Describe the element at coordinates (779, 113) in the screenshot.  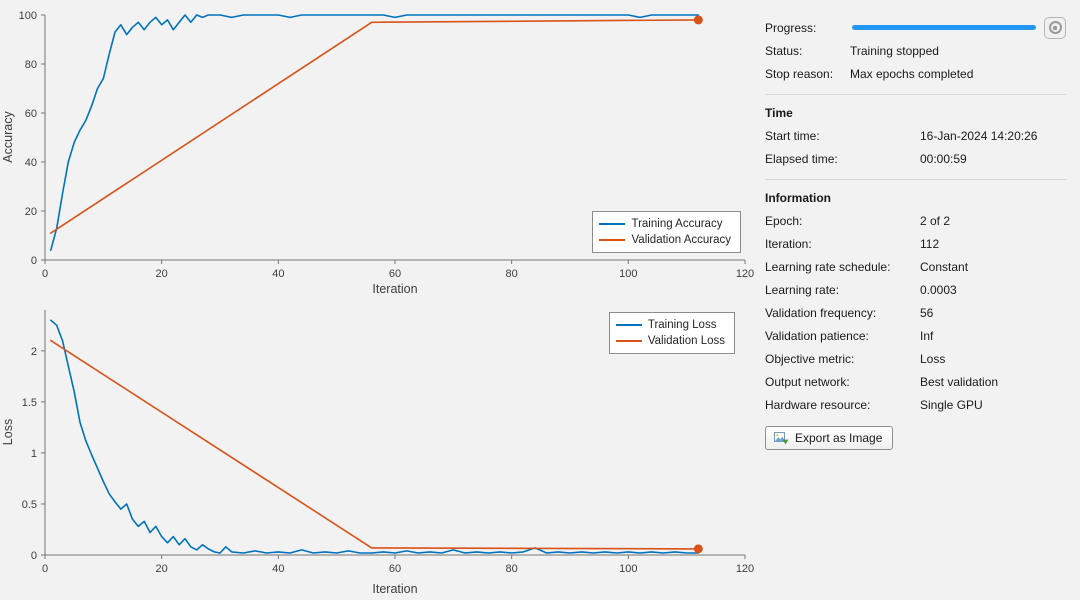
I see `time-section-header: Time` at that location.